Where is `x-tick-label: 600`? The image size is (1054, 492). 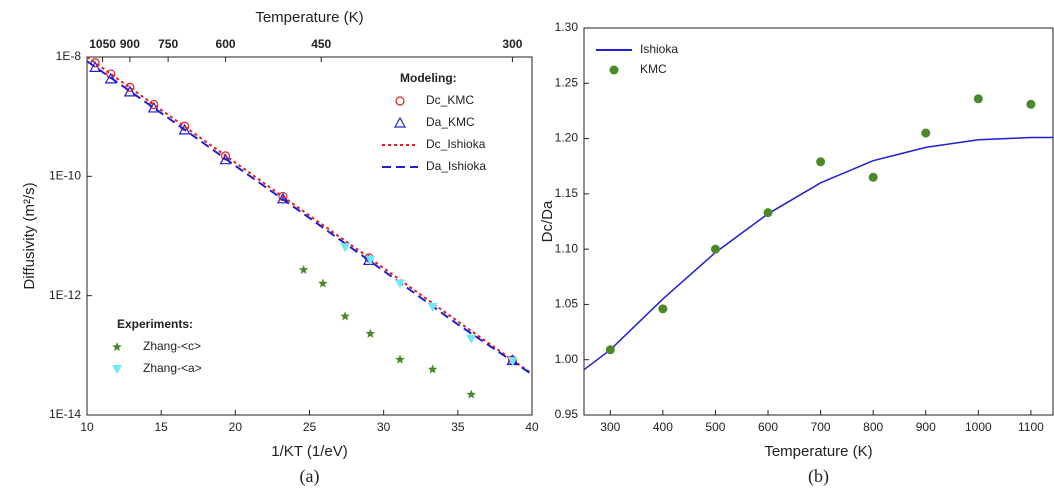 x-tick-label: 600 is located at coordinates (768, 427).